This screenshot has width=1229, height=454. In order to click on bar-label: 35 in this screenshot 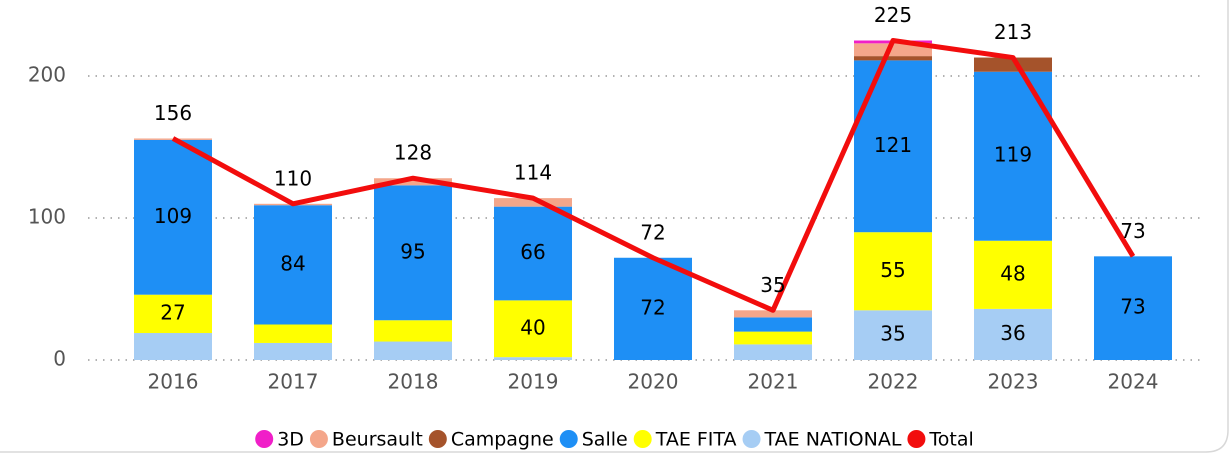, I will do `click(892, 334)`.